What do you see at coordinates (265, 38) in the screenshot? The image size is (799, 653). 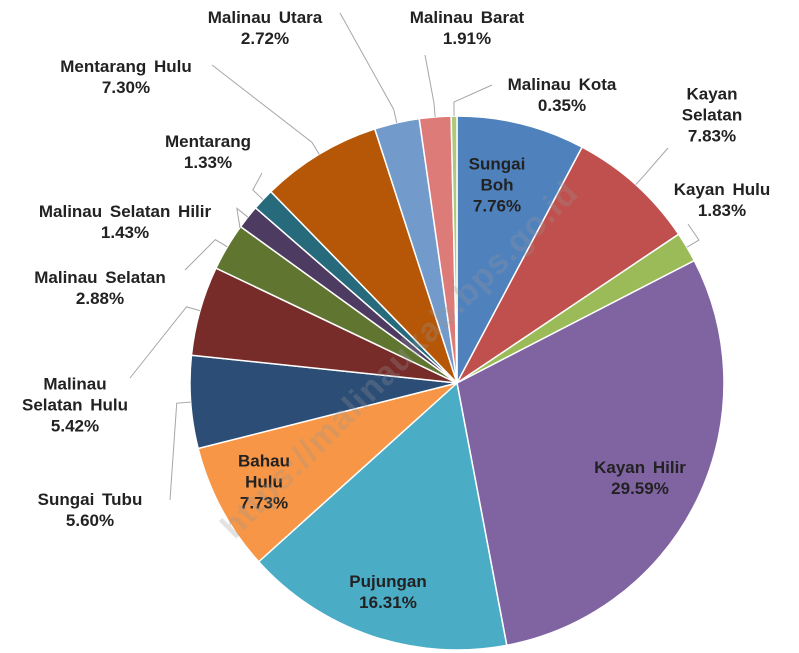 I see `slice-value: 2.72%` at bounding box center [265, 38].